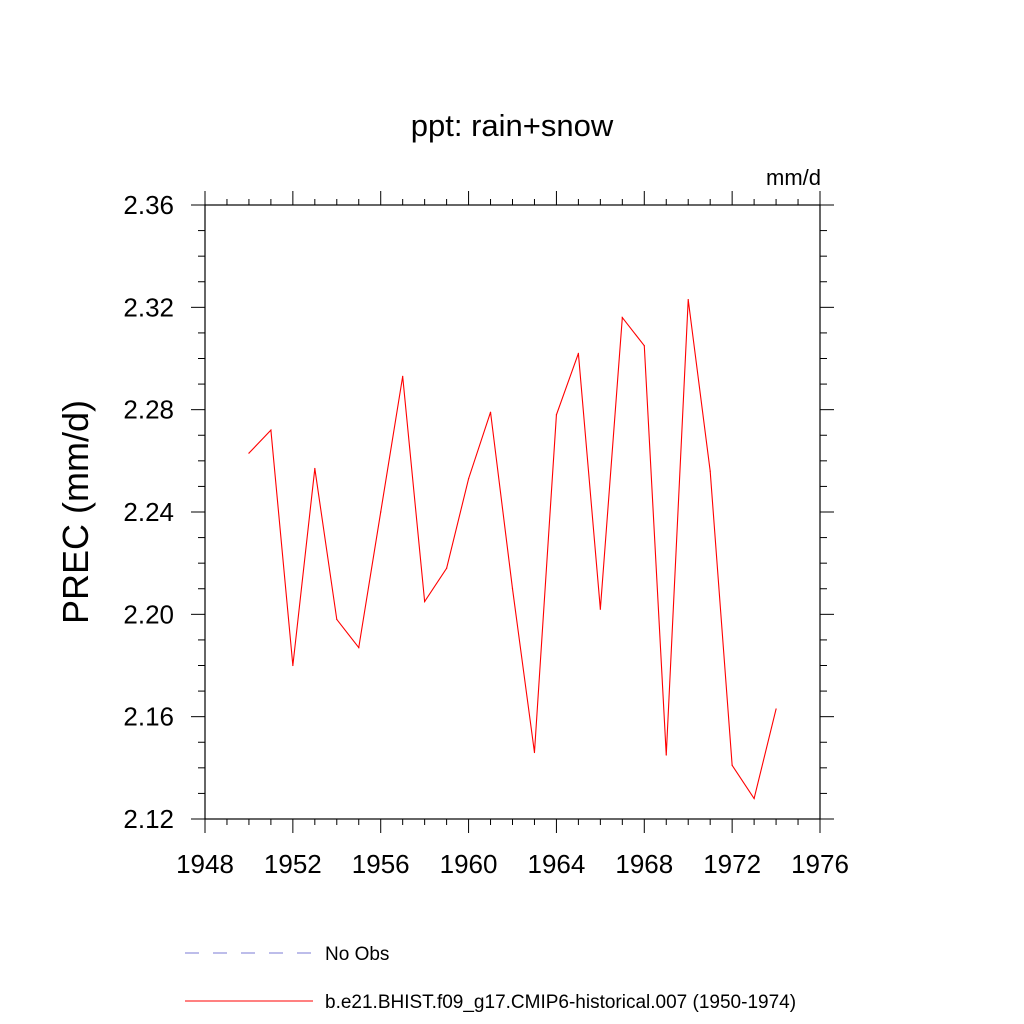  Describe the element at coordinates (357, 954) in the screenshot. I see `legend-label-no-obs: No Obs` at that location.